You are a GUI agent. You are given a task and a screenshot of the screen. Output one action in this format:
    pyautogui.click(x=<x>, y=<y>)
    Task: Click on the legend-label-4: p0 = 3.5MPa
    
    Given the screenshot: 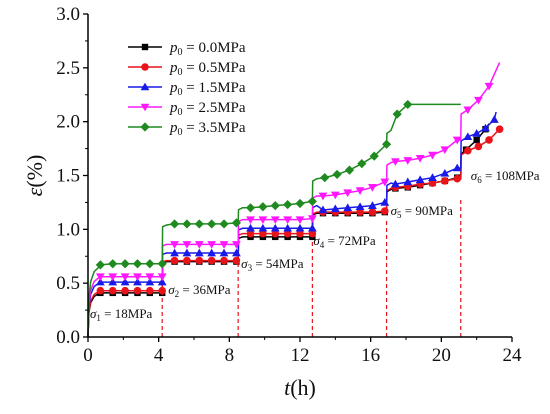 What is the action you would take?
    pyautogui.click(x=207, y=129)
    